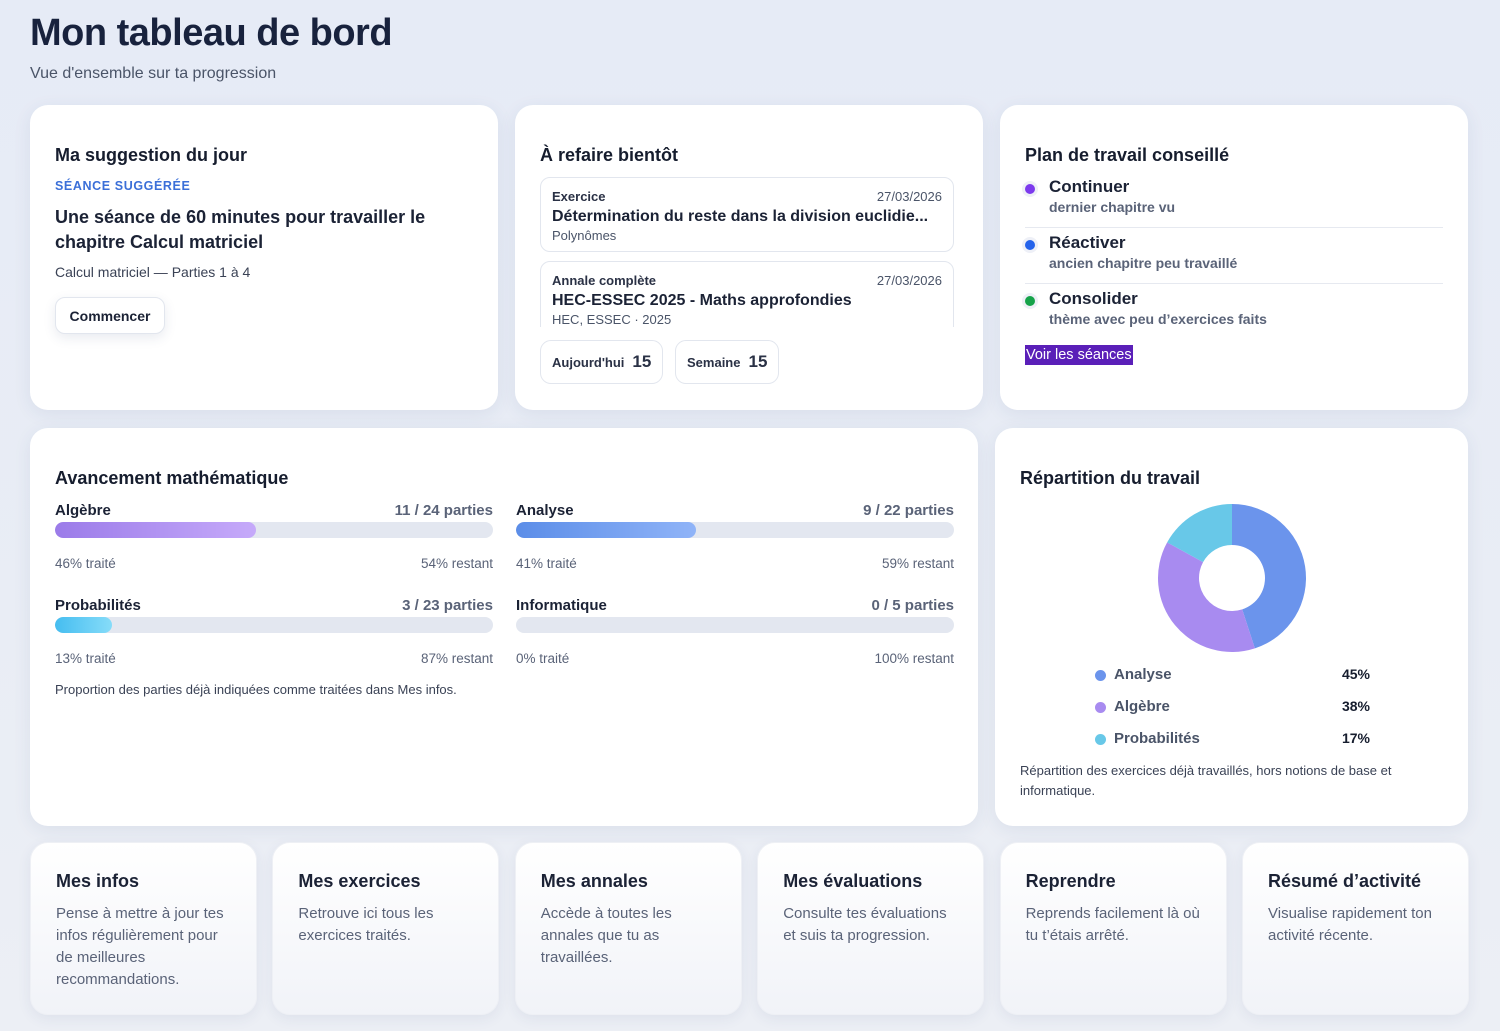  Describe the element at coordinates (85, 563) in the screenshot. I see `done-label: 46% traité` at that location.